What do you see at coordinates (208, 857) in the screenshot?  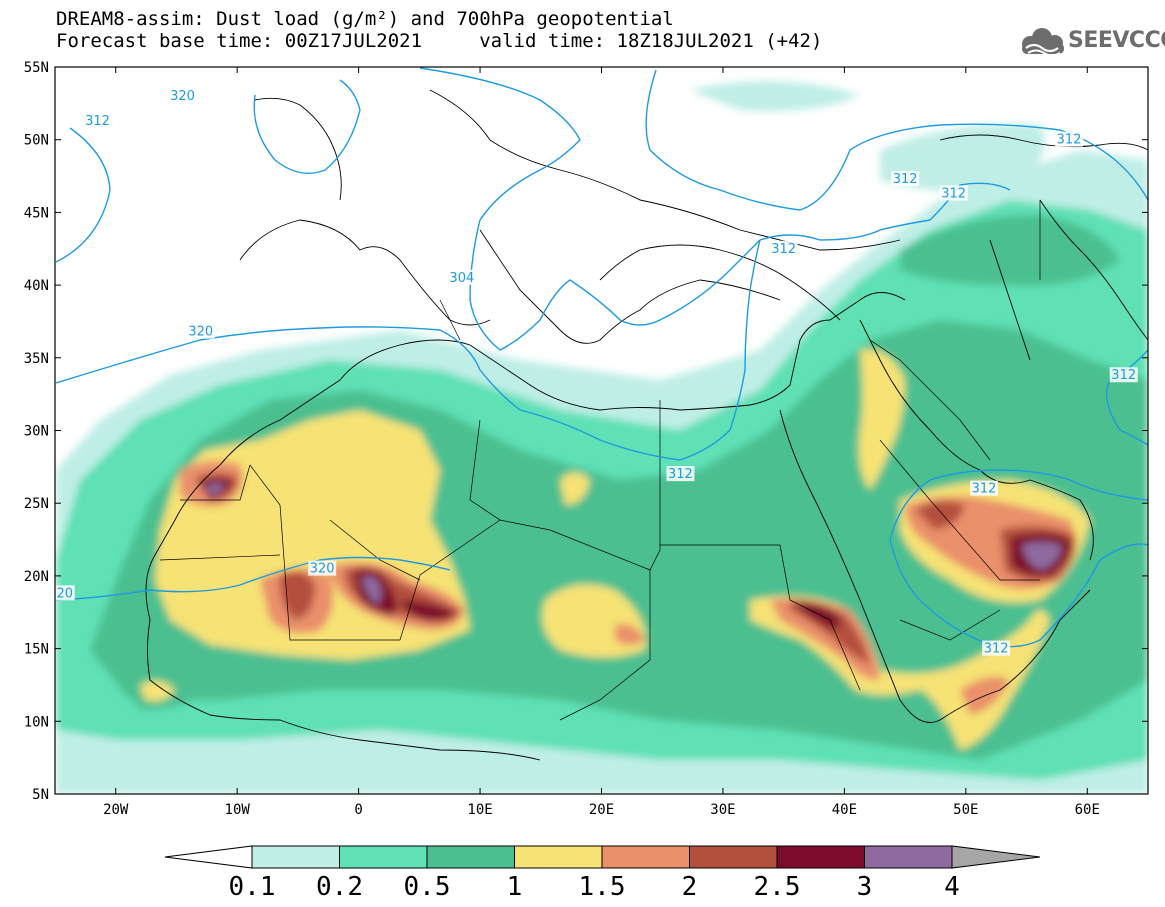 I see `colorbar-under-triangle` at bounding box center [208, 857].